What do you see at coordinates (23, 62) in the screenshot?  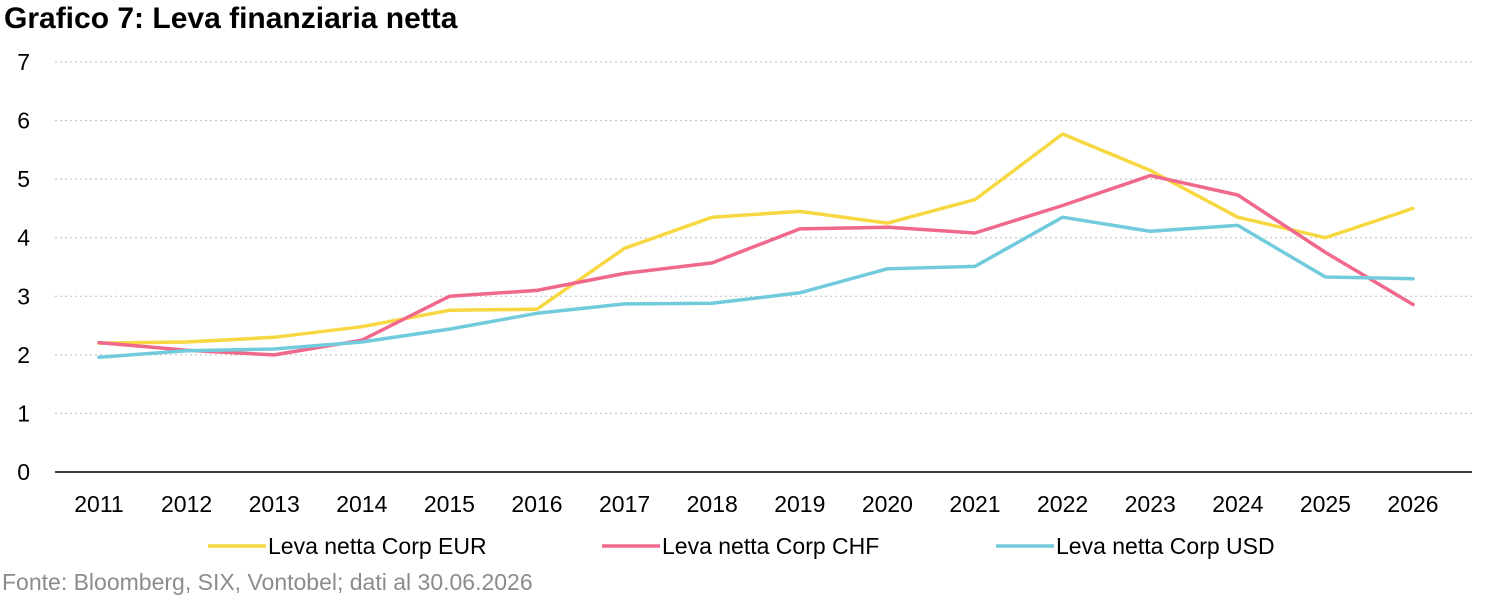 I see `y-tick-label: 7` at bounding box center [23, 62].